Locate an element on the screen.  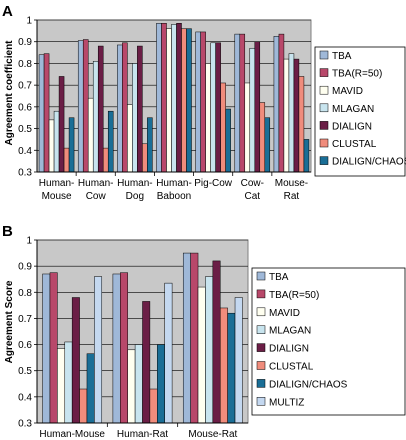
x-tick-label: Human-Cow is located at coordinates (96, 190).